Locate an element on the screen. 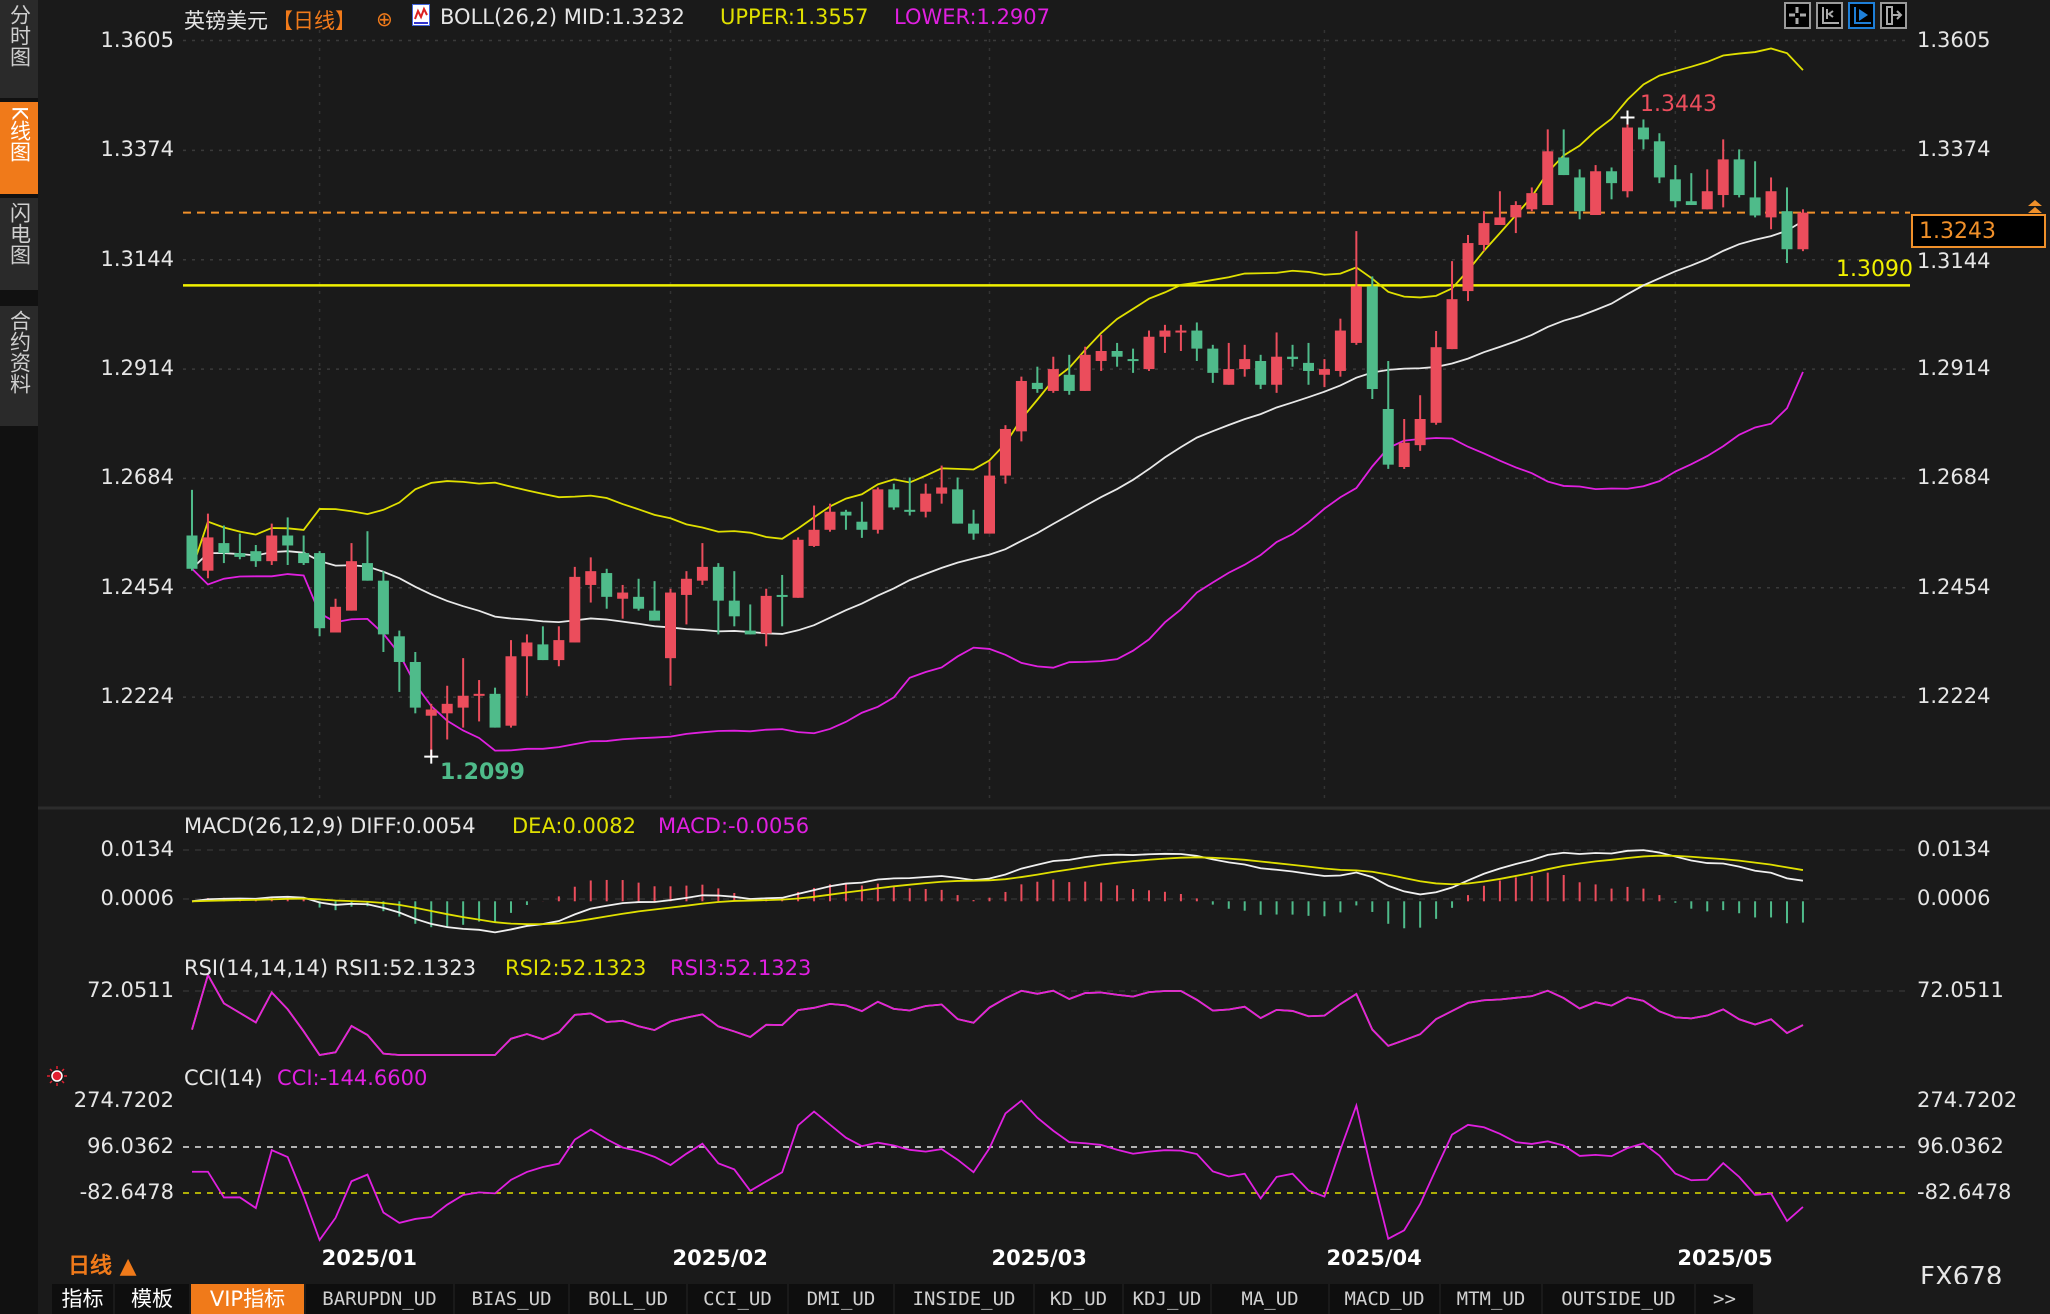 This screenshot has width=2050, height=1314. sidebar-tab-intraday: 分时图 is located at coordinates (19, 49).